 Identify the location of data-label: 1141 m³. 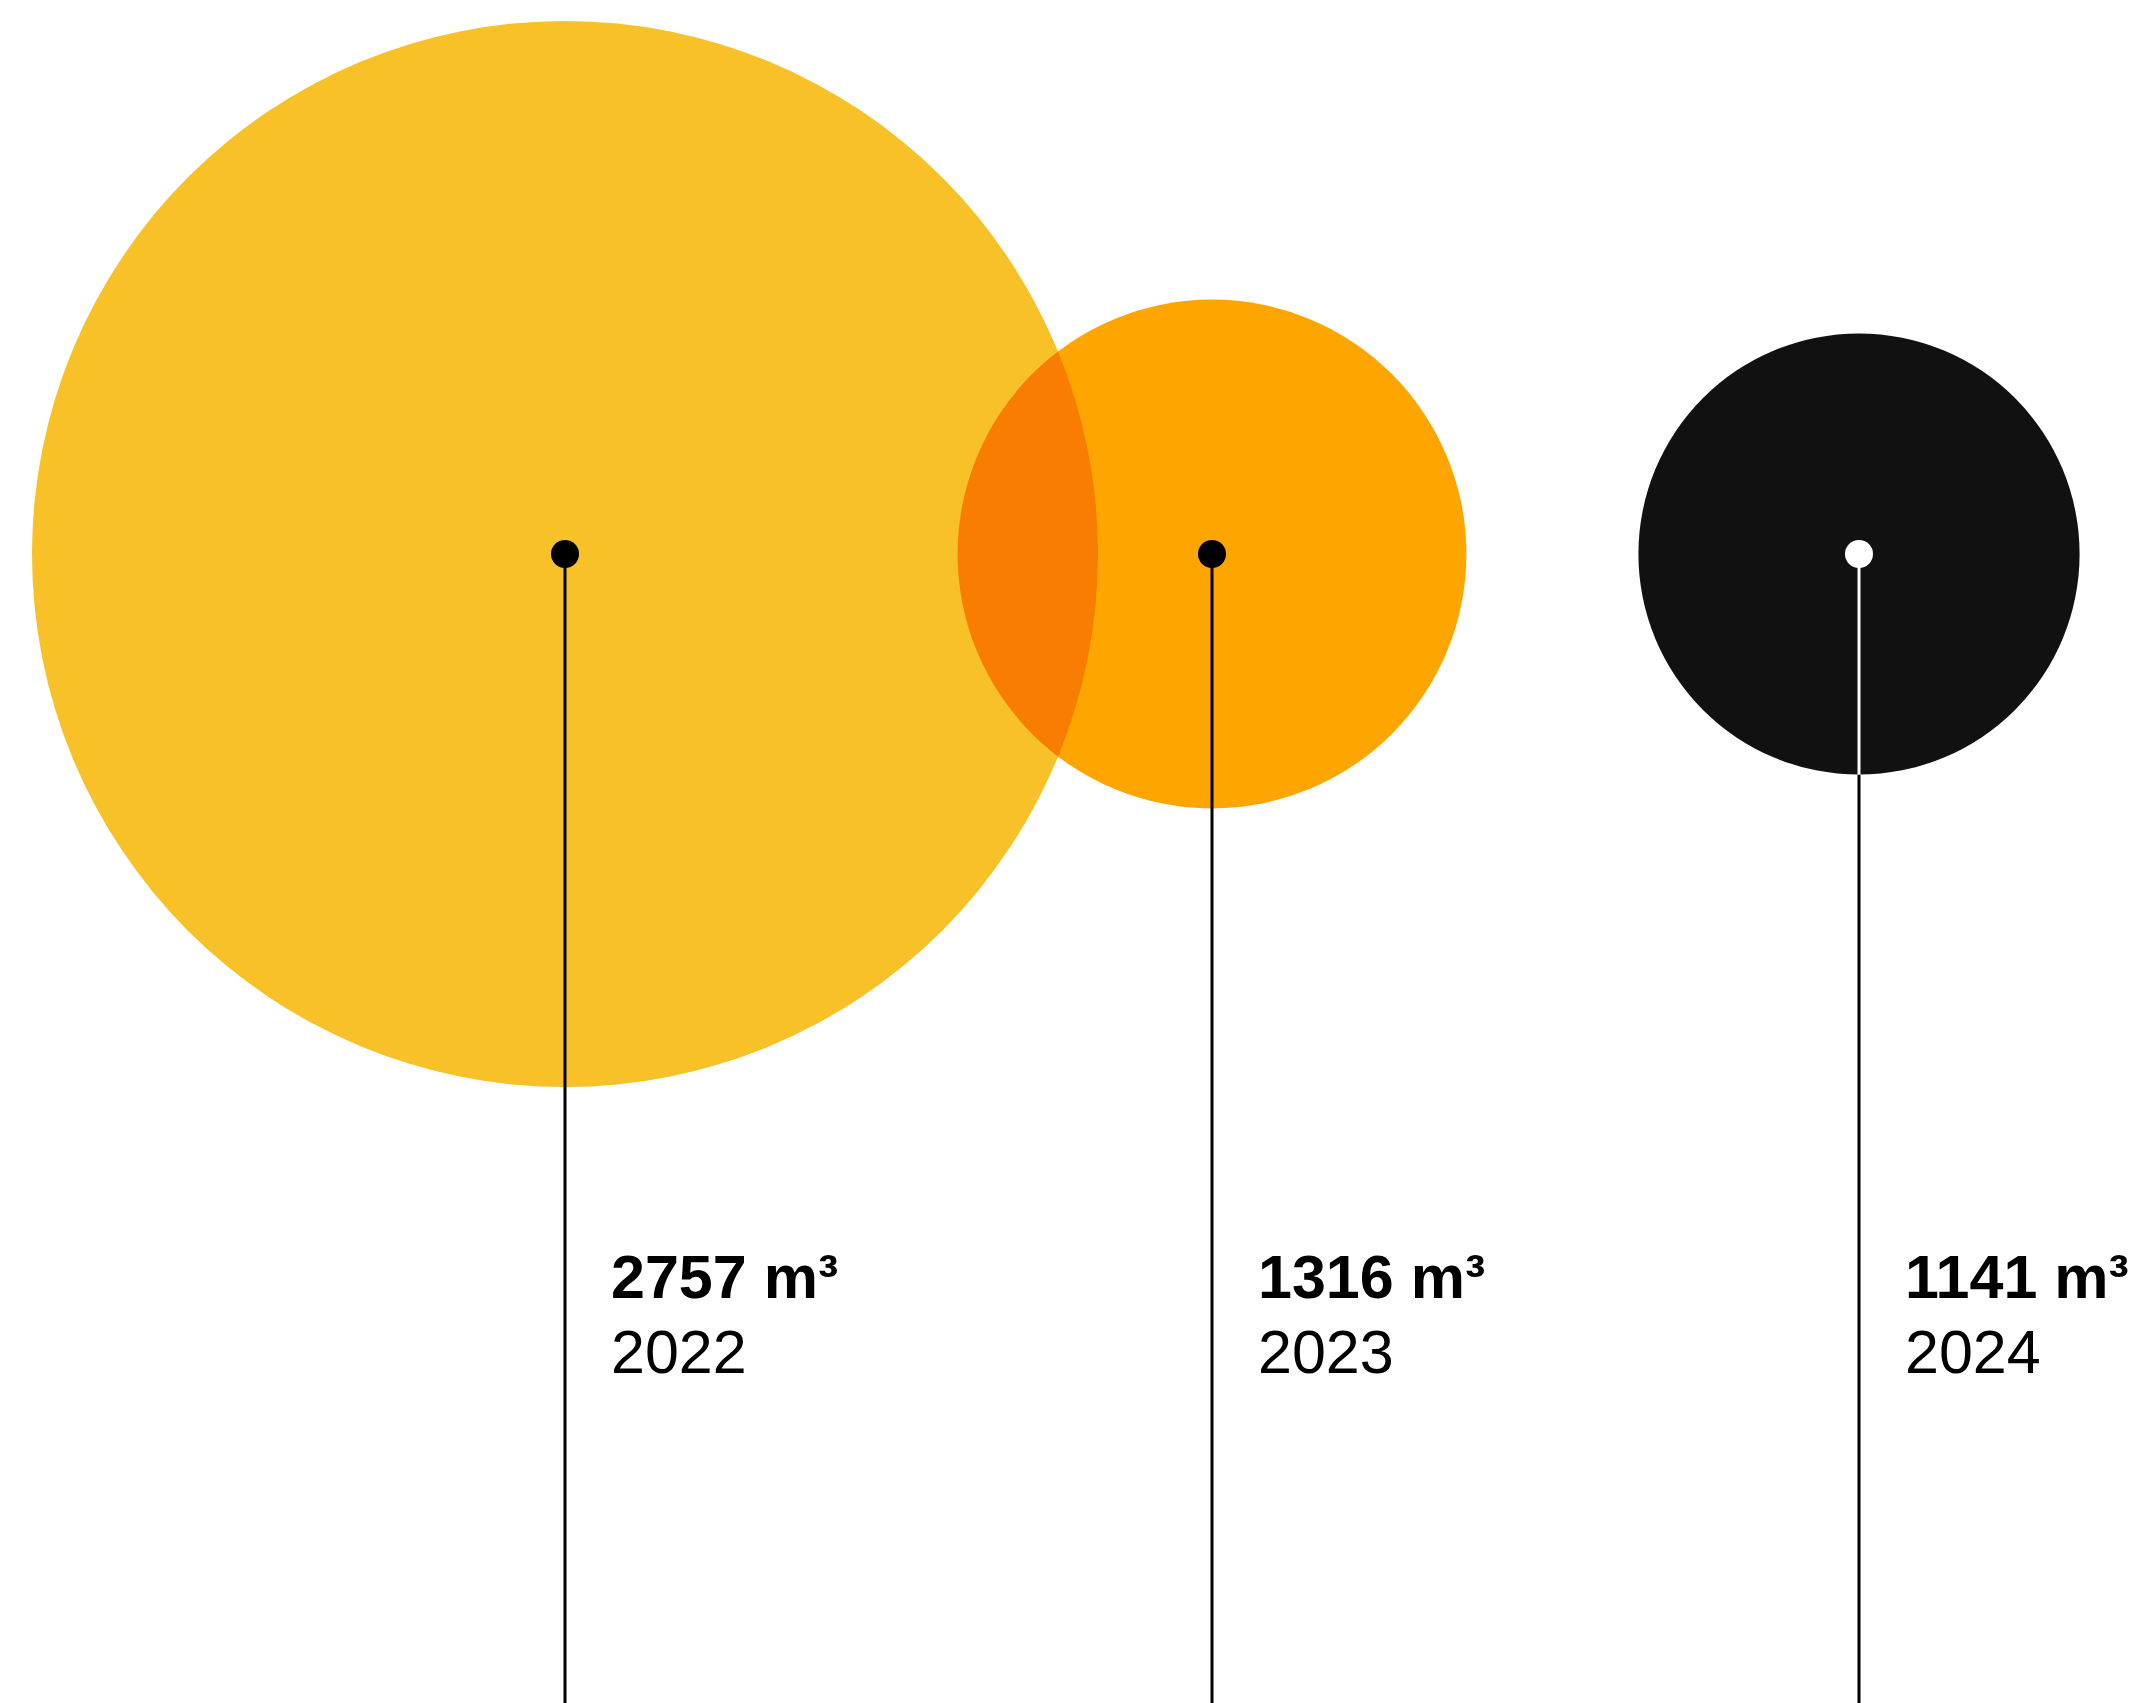
(2017, 1277).